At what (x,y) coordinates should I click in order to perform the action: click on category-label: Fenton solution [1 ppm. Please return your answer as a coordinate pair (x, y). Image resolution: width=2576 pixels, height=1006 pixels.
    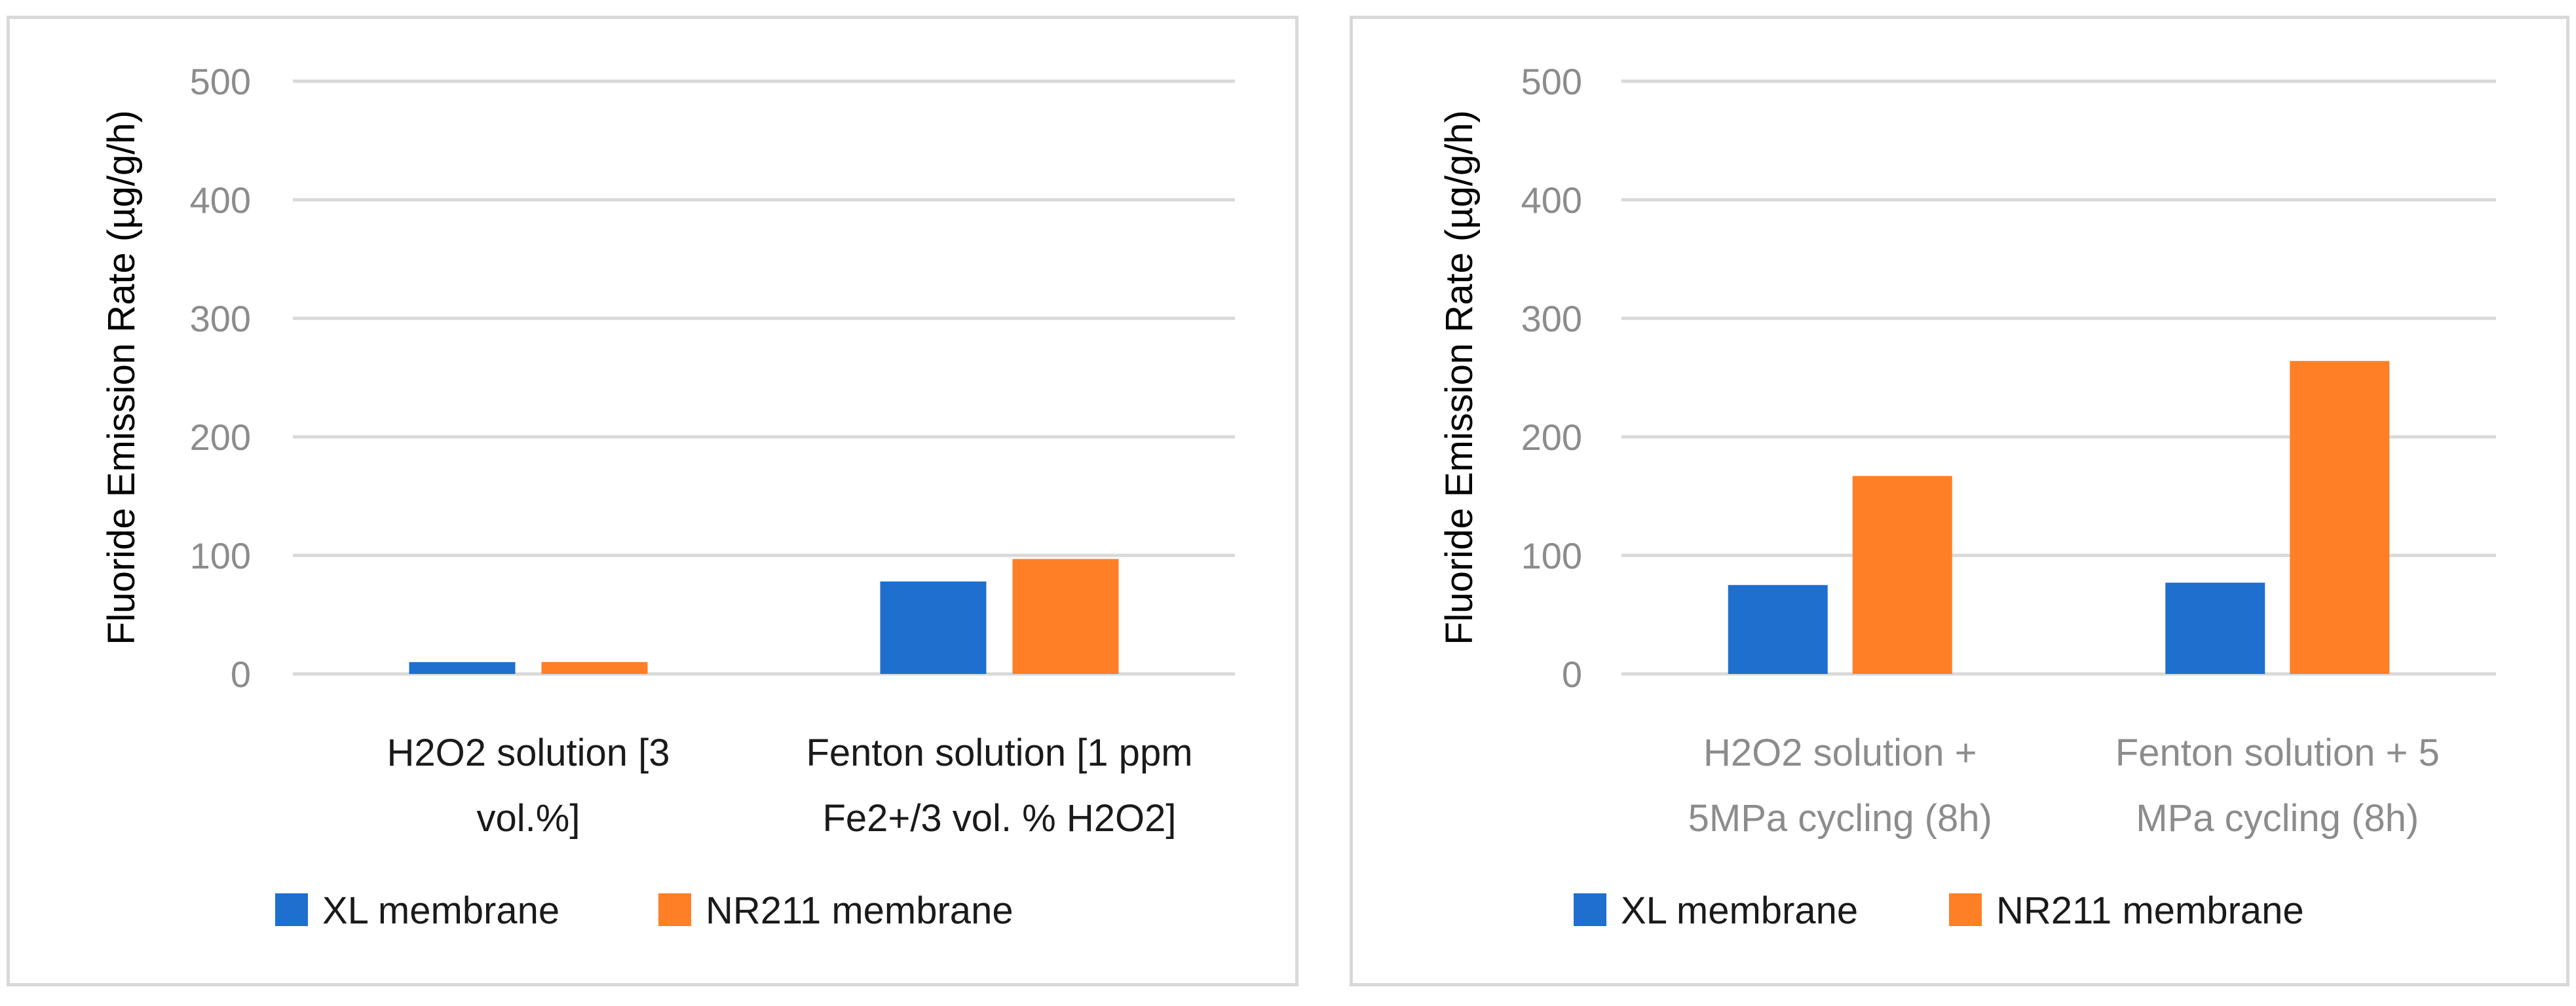
    Looking at the image, I should click on (999, 753).